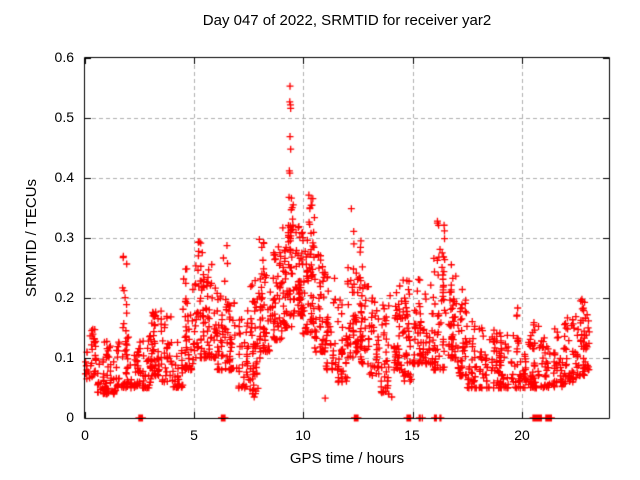  What do you see at coordinates (64, 237) in the screenshot?
I see `y-tick-label-0-3: 0.3` at bounding box center [64, 237].